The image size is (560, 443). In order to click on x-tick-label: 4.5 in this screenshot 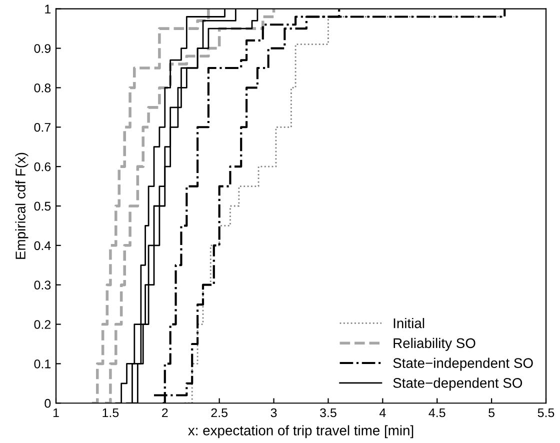, I will do `click(437, 413)`.